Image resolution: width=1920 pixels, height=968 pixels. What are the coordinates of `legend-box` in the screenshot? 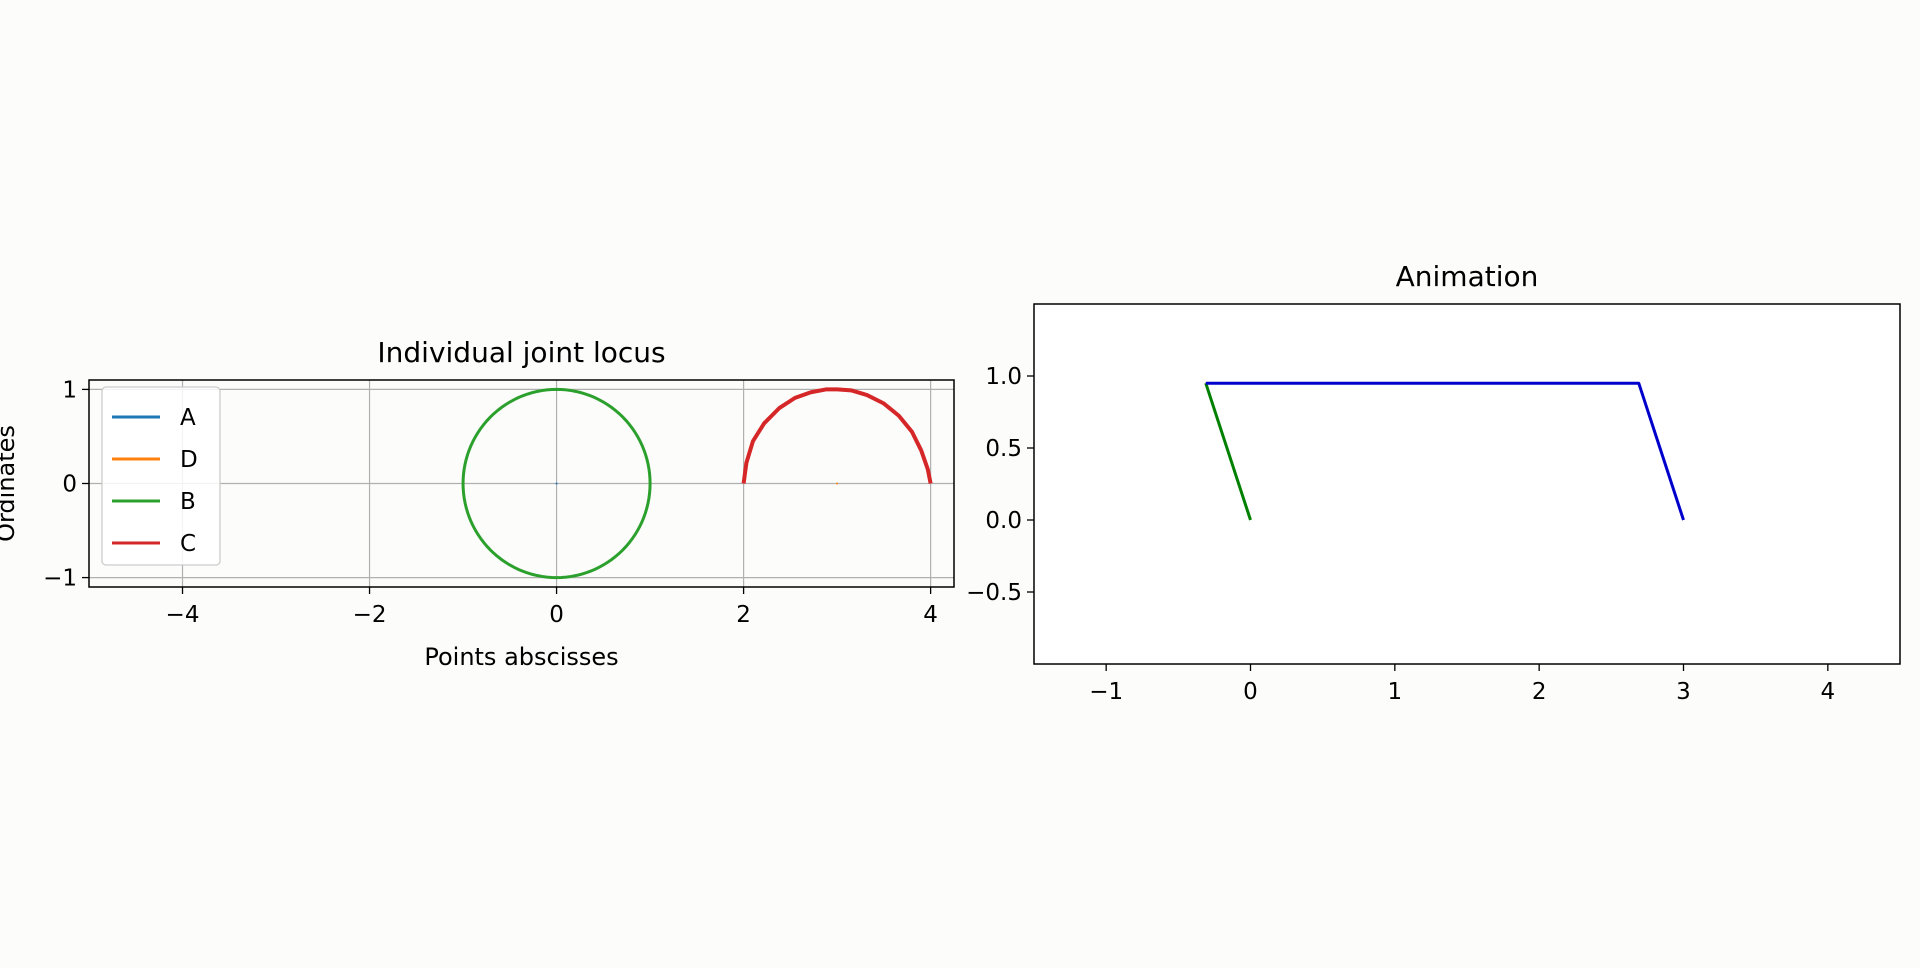 It's located at (161, 476).